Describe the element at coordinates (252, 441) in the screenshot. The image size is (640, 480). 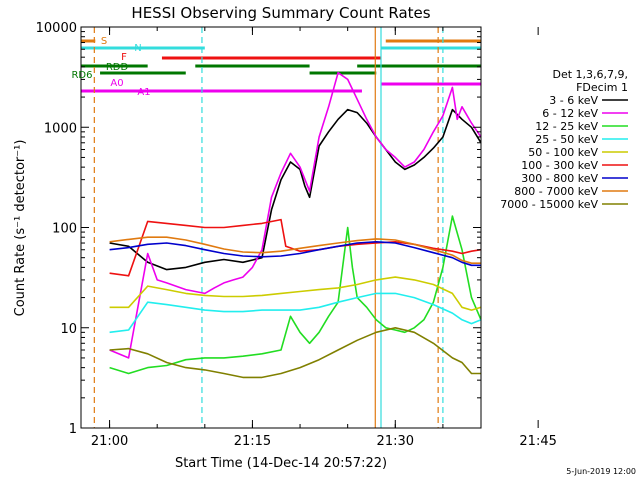
I see `x-tick-label: 21:15` at that location.